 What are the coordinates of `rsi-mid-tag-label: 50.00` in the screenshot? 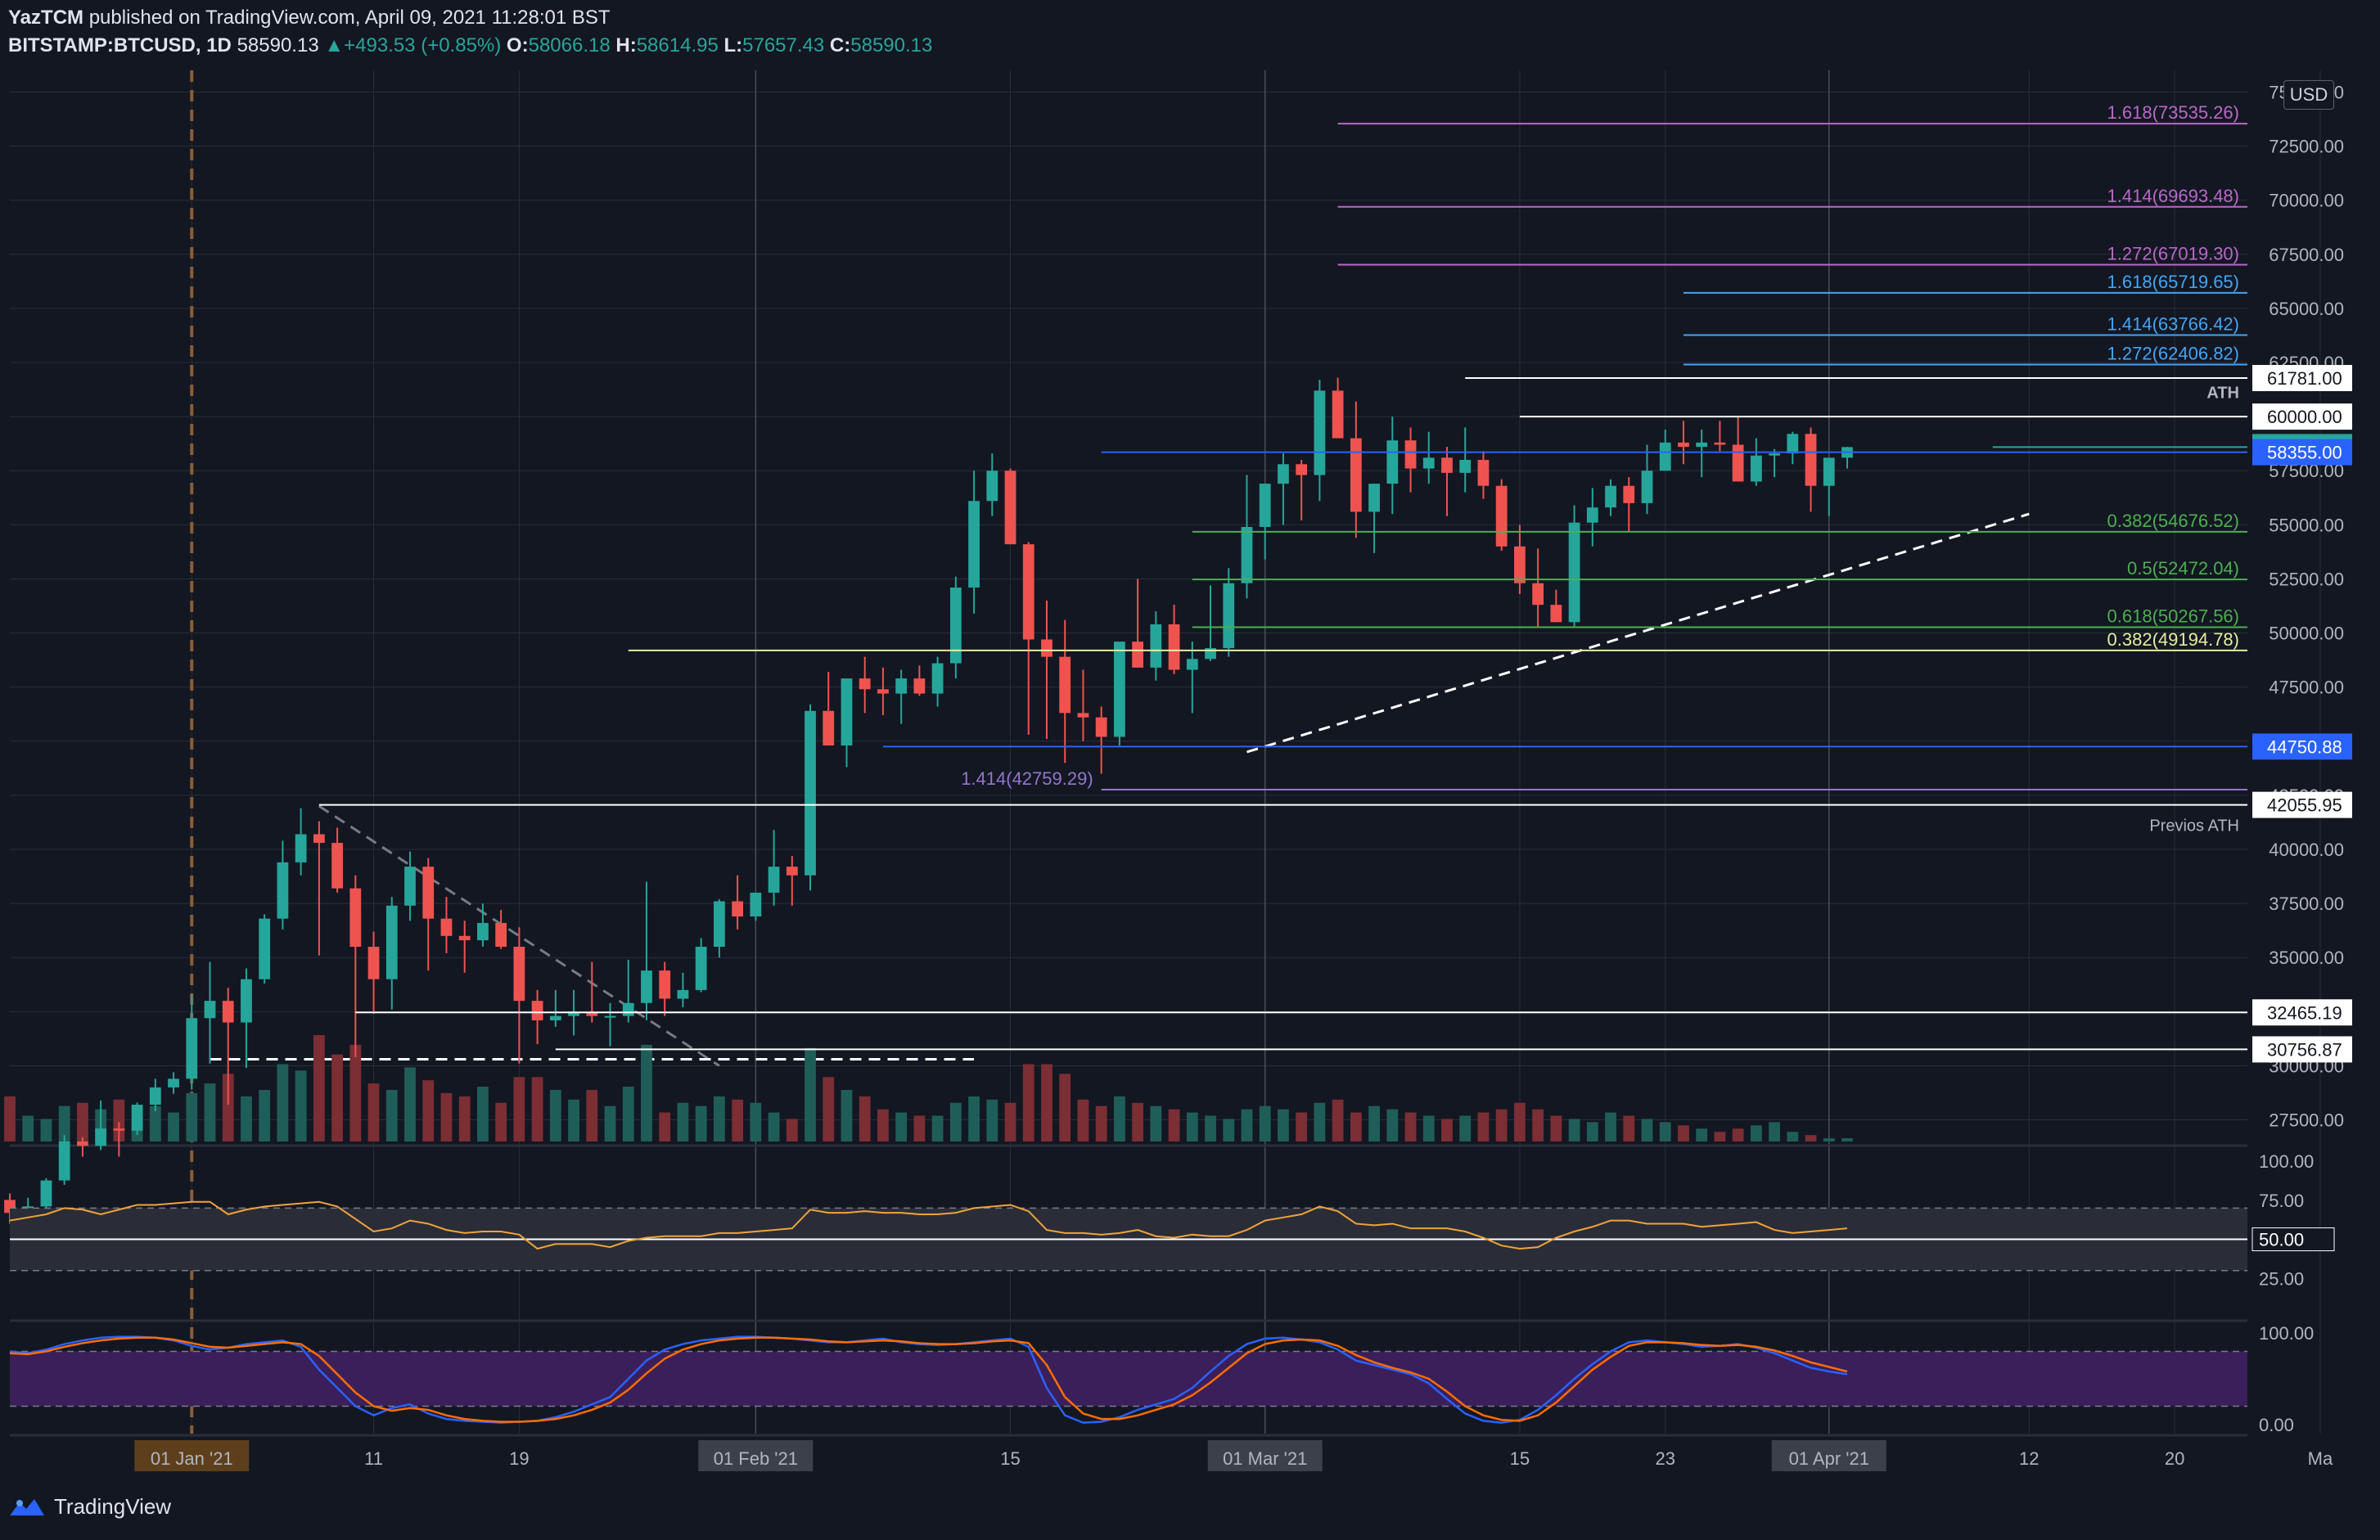 It's located at (2281, 1240).